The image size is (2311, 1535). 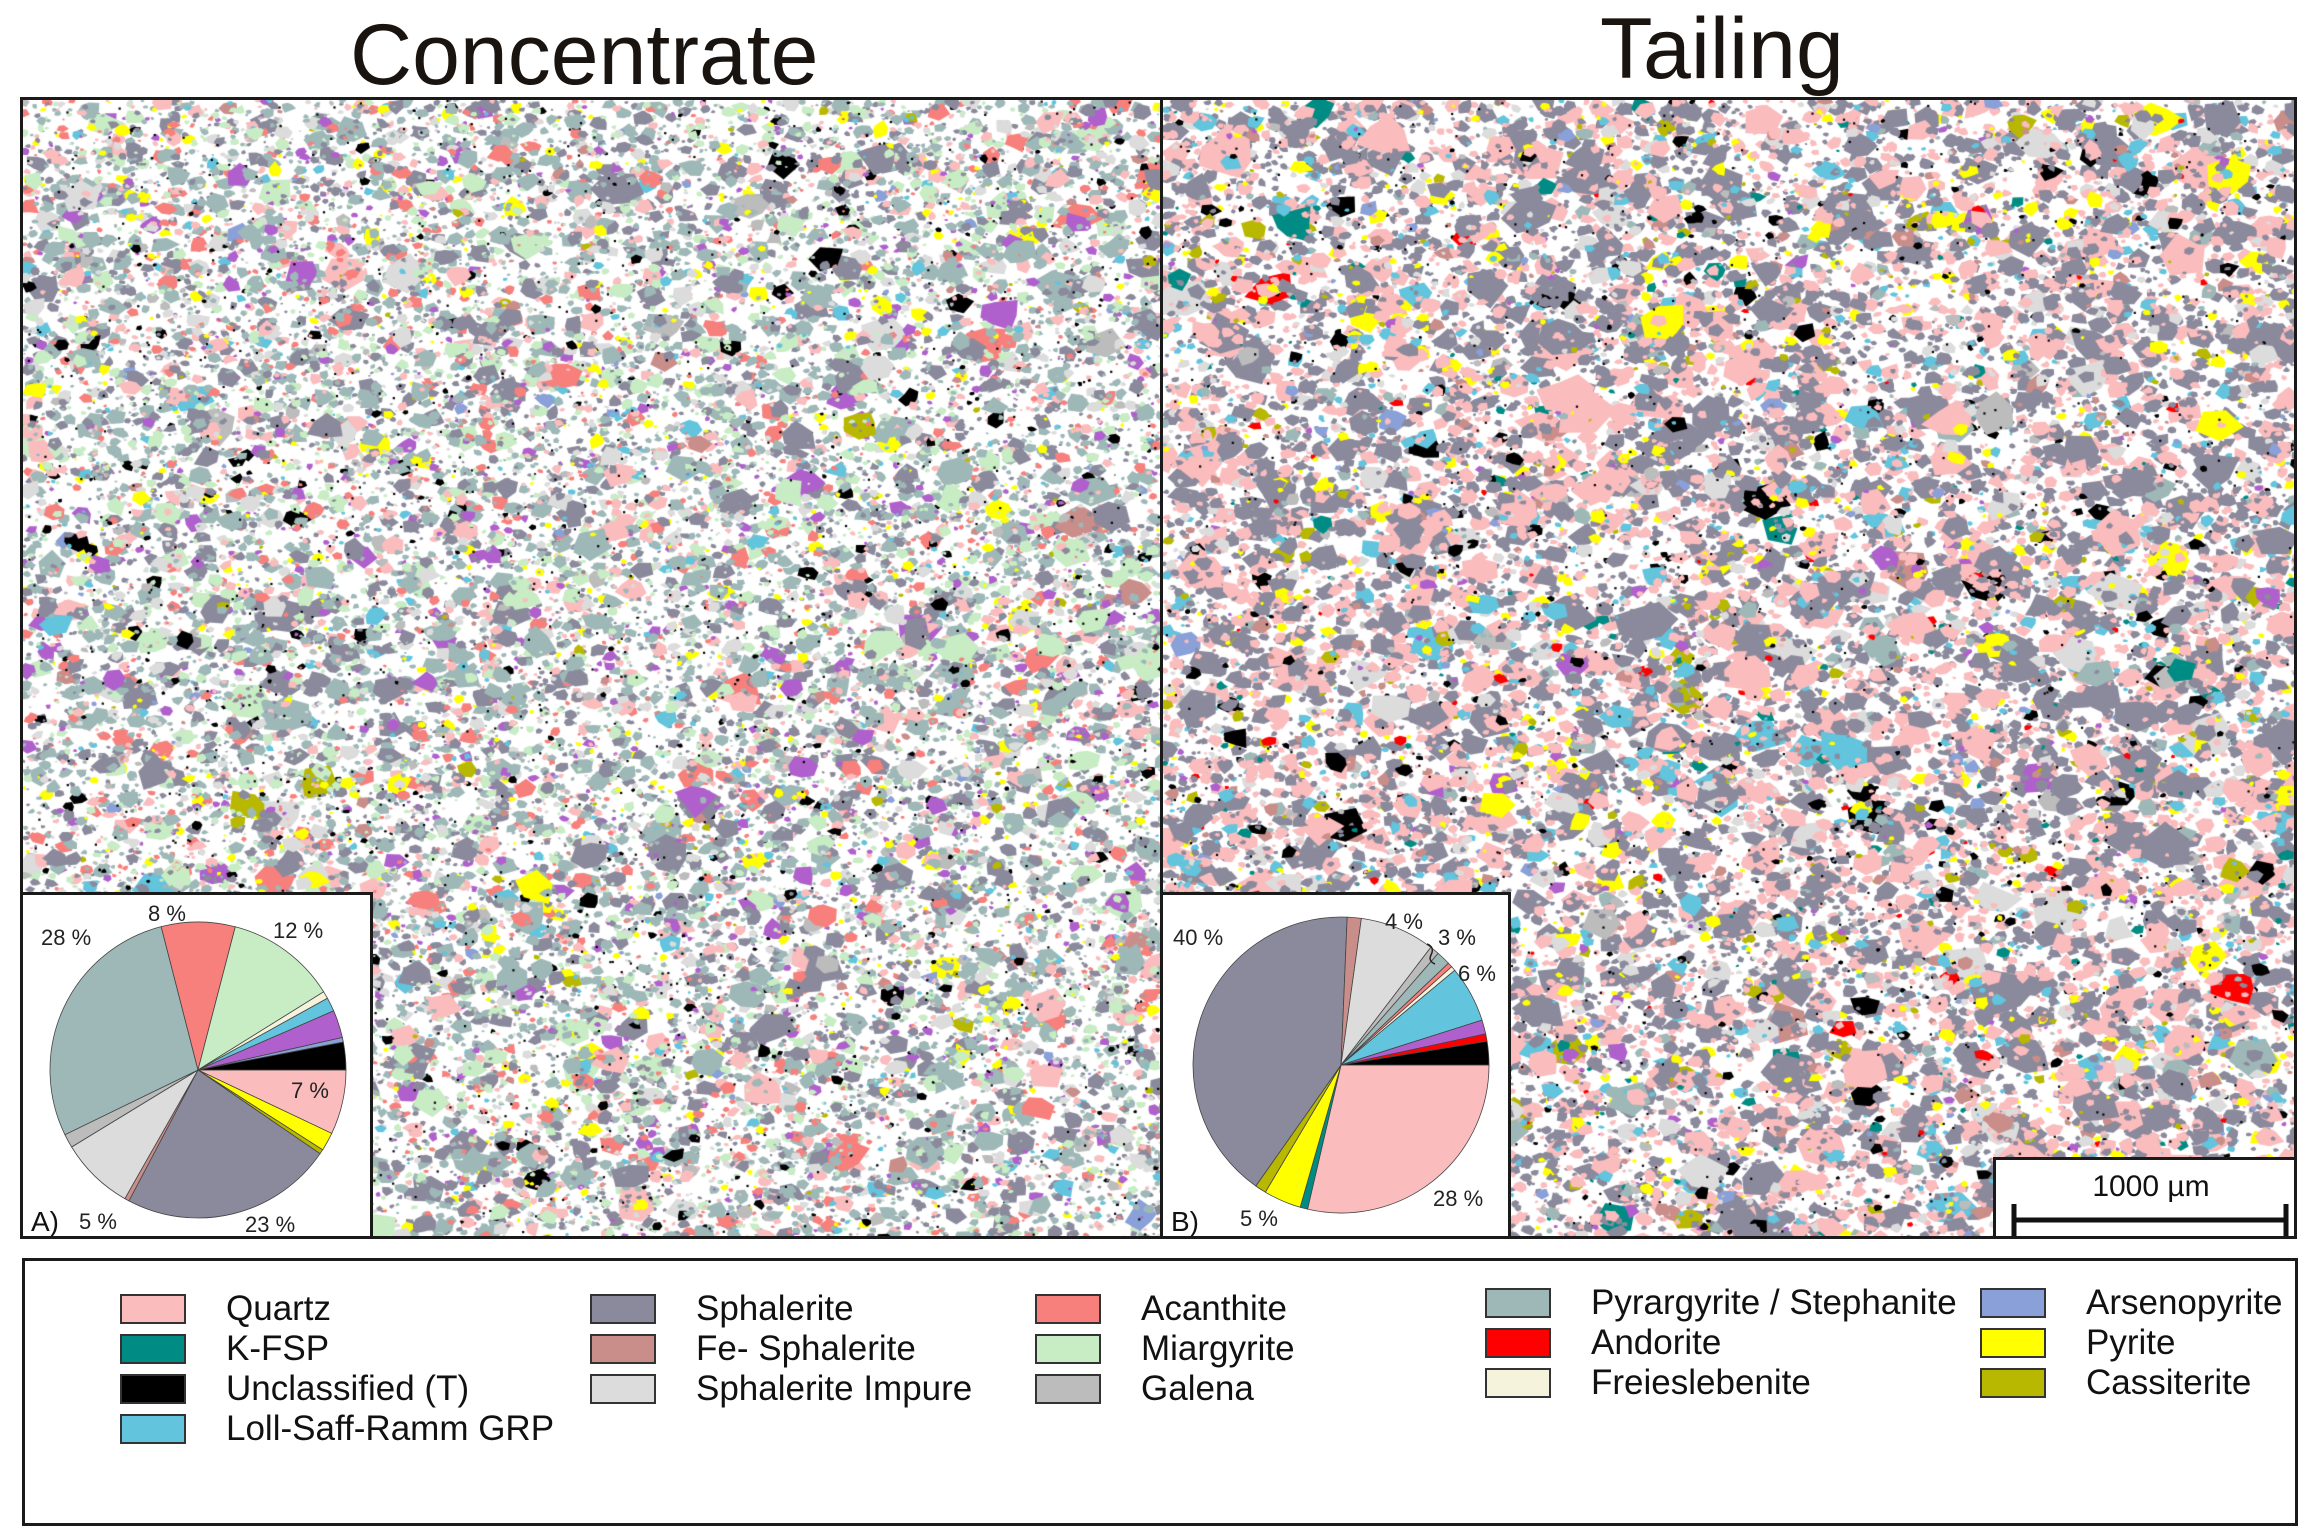 I want to click on legend-item-pyrite: Pyrite, so click(x=2077, y=1343).